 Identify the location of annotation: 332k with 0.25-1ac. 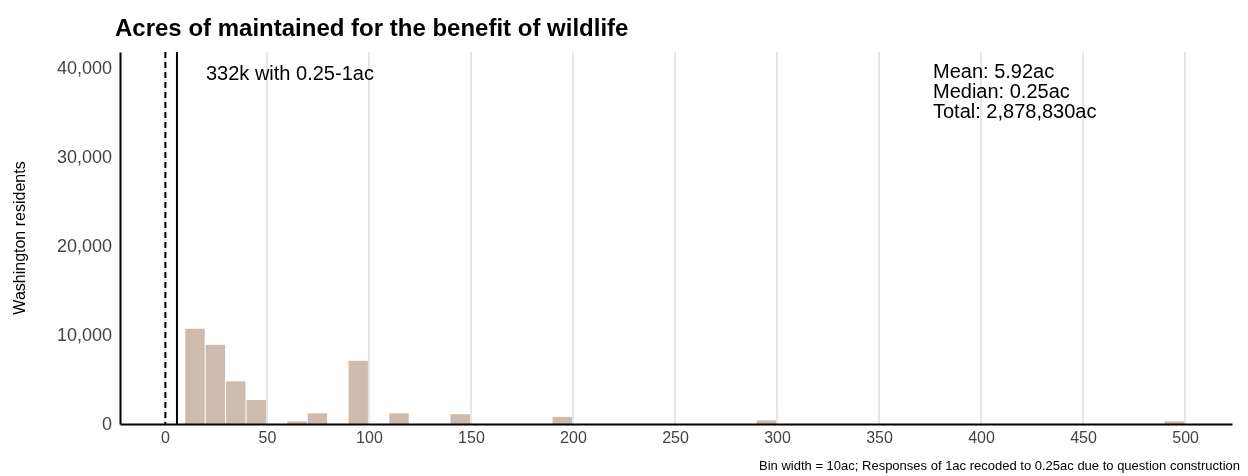
(290, 73).